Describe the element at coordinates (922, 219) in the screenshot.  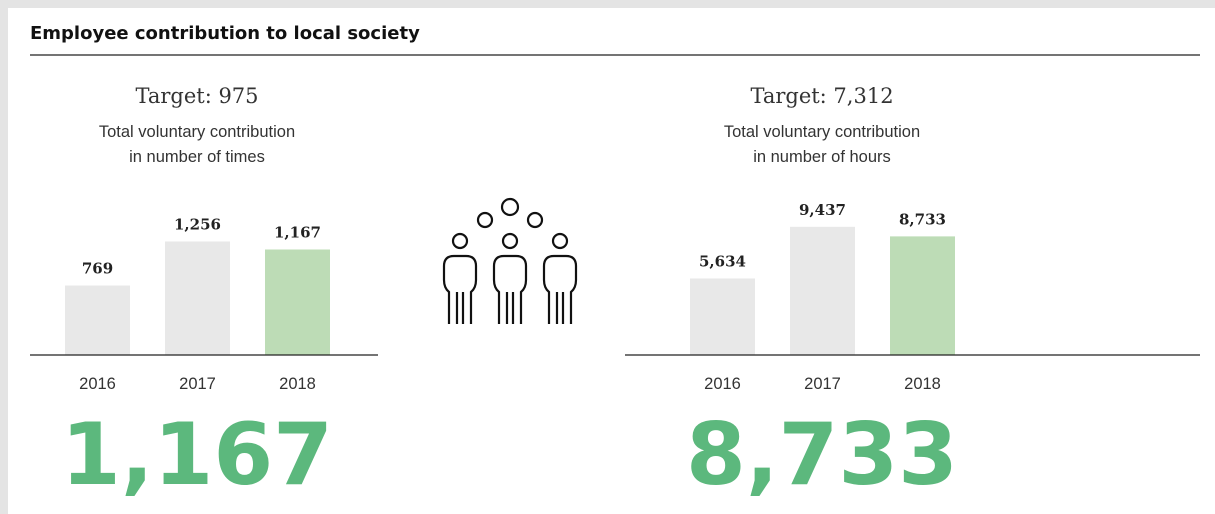
I see `value-label: 8,733` at that location.